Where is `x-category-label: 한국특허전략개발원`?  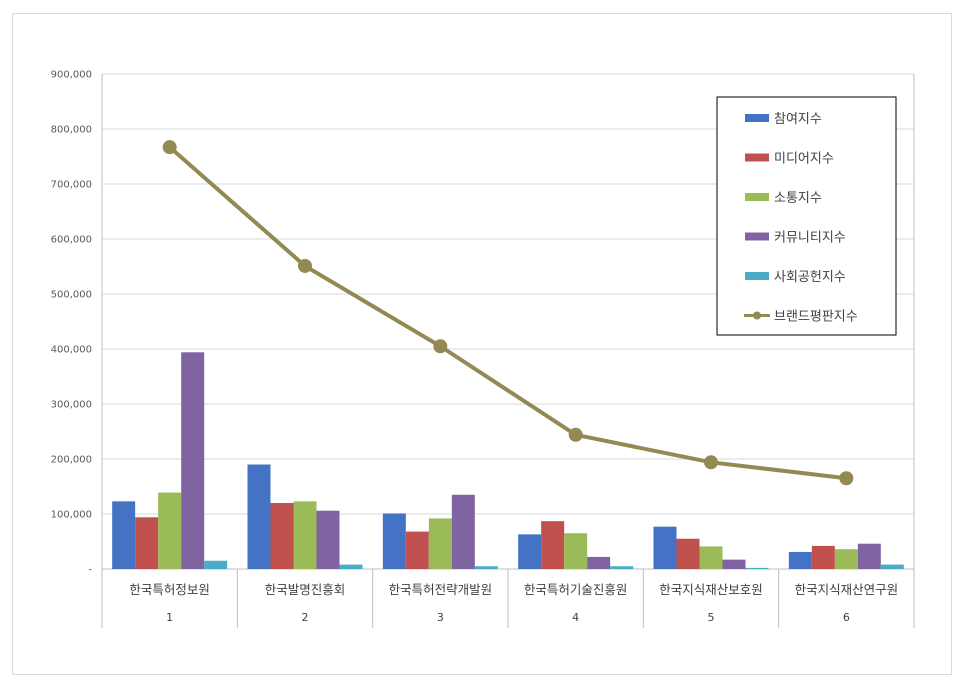
x-category-label: 한국특허전략개발원 is located at coordinates (441, 589).